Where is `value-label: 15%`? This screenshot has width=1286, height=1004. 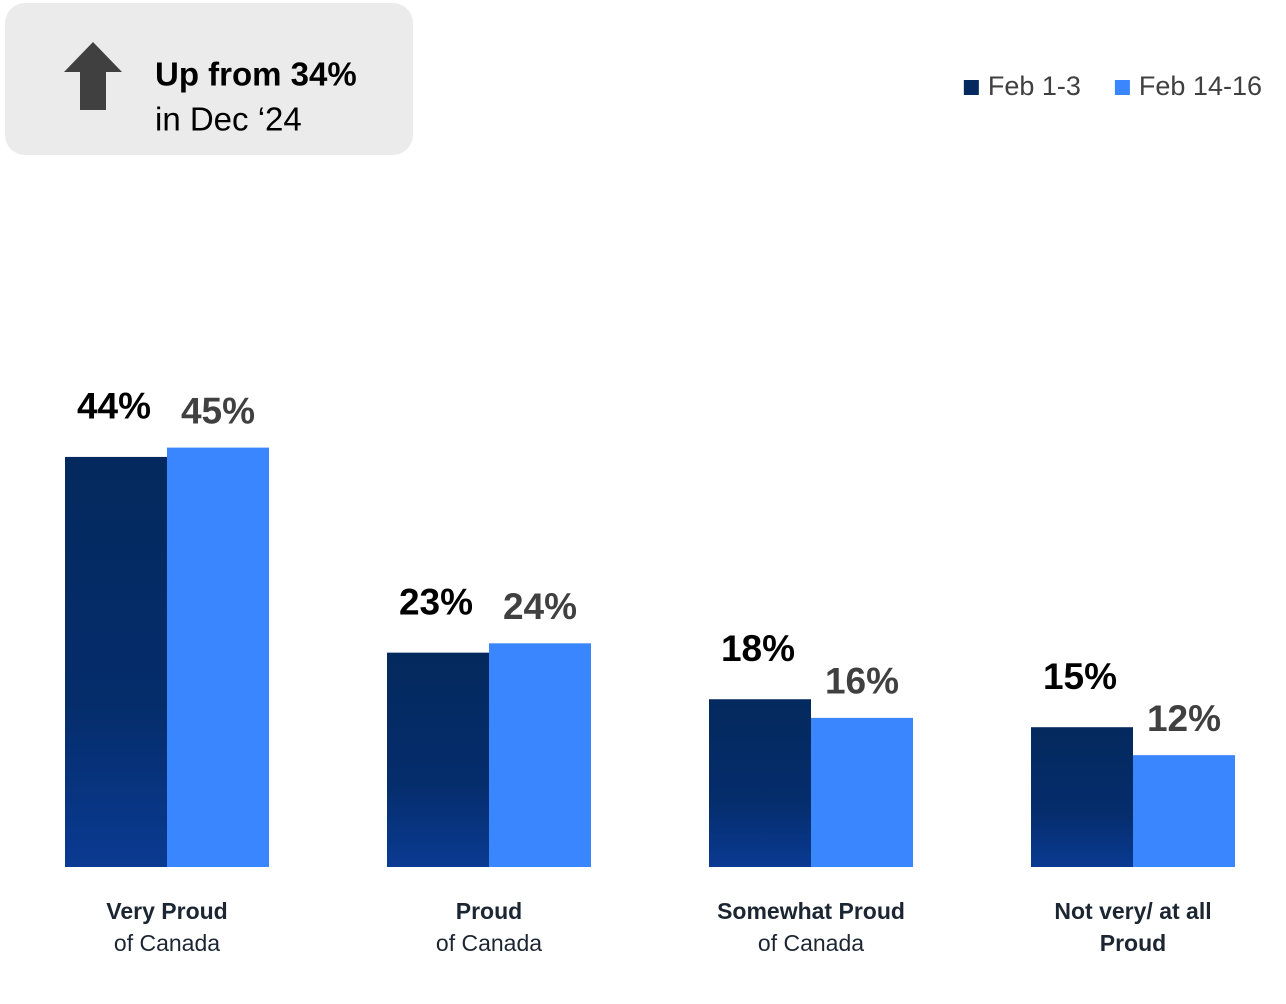
value-label: 15% is located at coordinates (1080, 676).